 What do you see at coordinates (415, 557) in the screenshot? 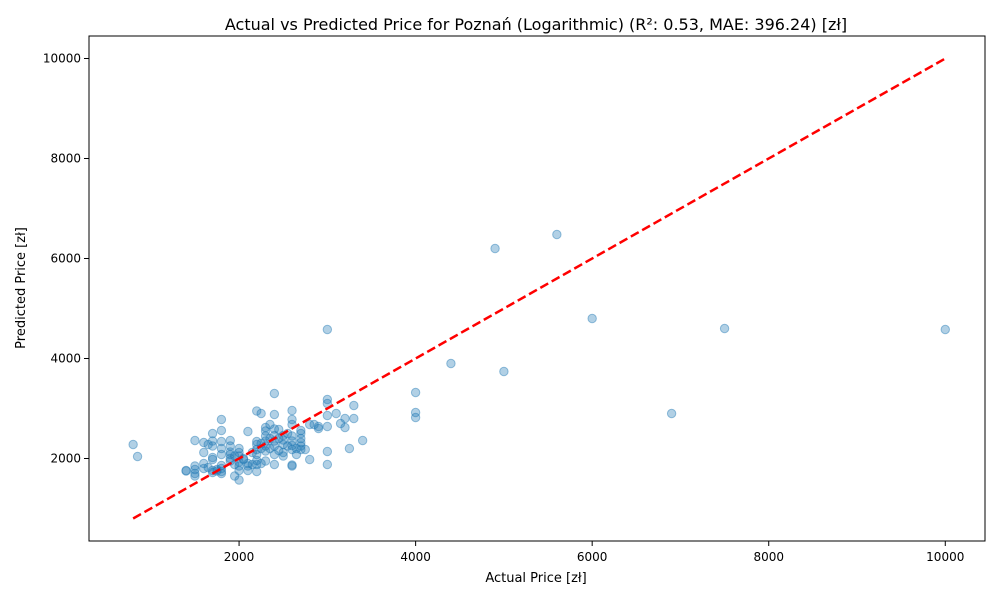
I see `x-tick-label: 4000` at bounding box center [415, 557].